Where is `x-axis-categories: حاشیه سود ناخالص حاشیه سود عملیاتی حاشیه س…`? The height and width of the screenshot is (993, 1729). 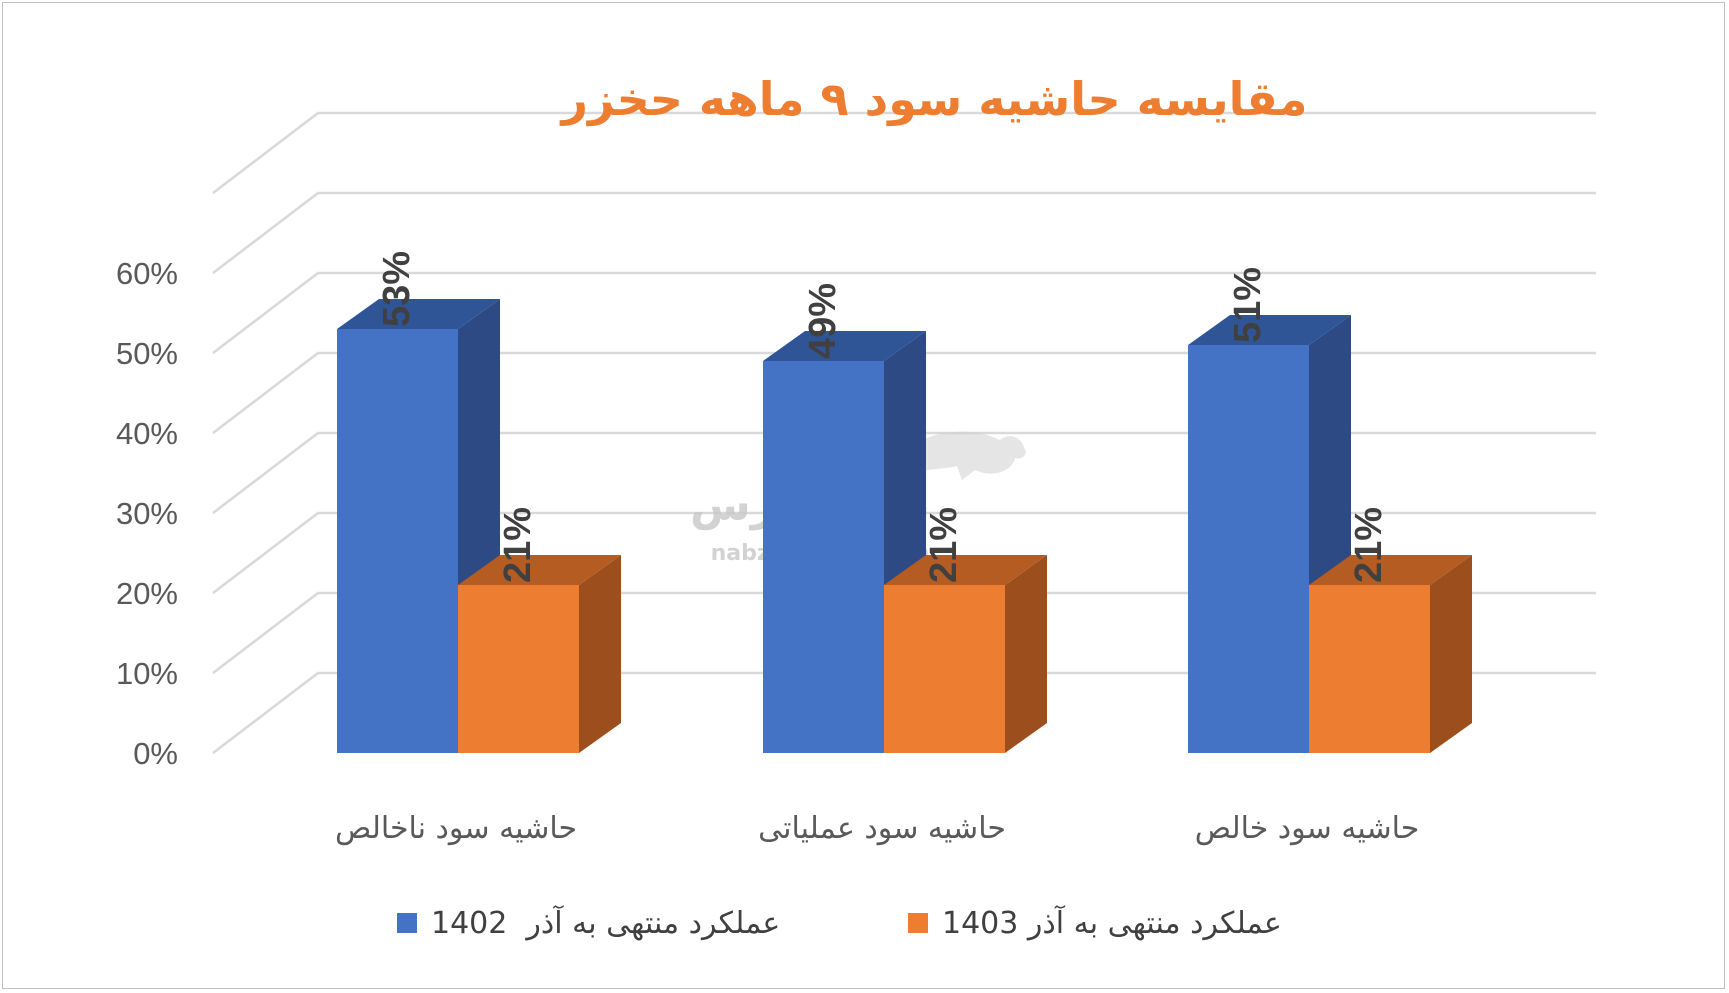
x-axis-categories: حاشیه سود ناخالص حاشیه سود عملیاتی حاشیه س… is located at coordinates (877, 828).